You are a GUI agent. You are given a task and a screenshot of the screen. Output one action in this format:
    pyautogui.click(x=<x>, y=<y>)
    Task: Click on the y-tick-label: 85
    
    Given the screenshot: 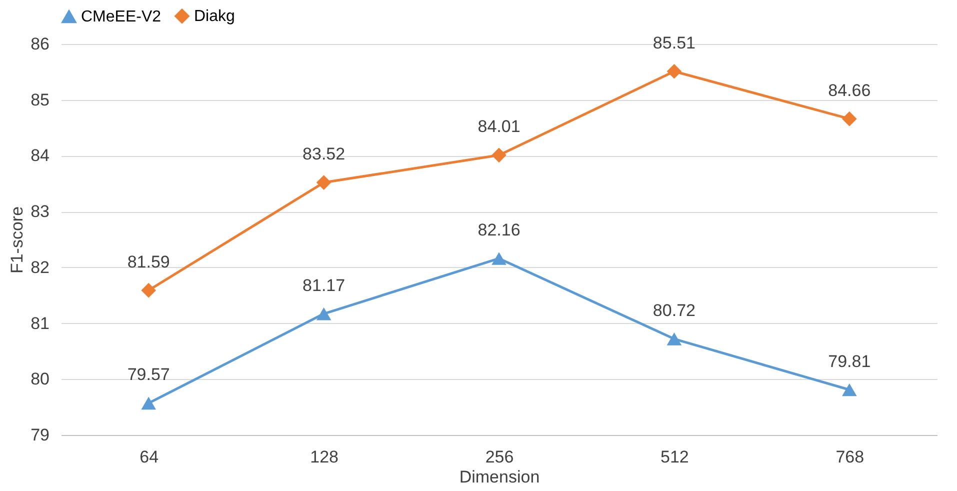 What is the action you would take?
    pyautogui.click(x=40, y=100)
    